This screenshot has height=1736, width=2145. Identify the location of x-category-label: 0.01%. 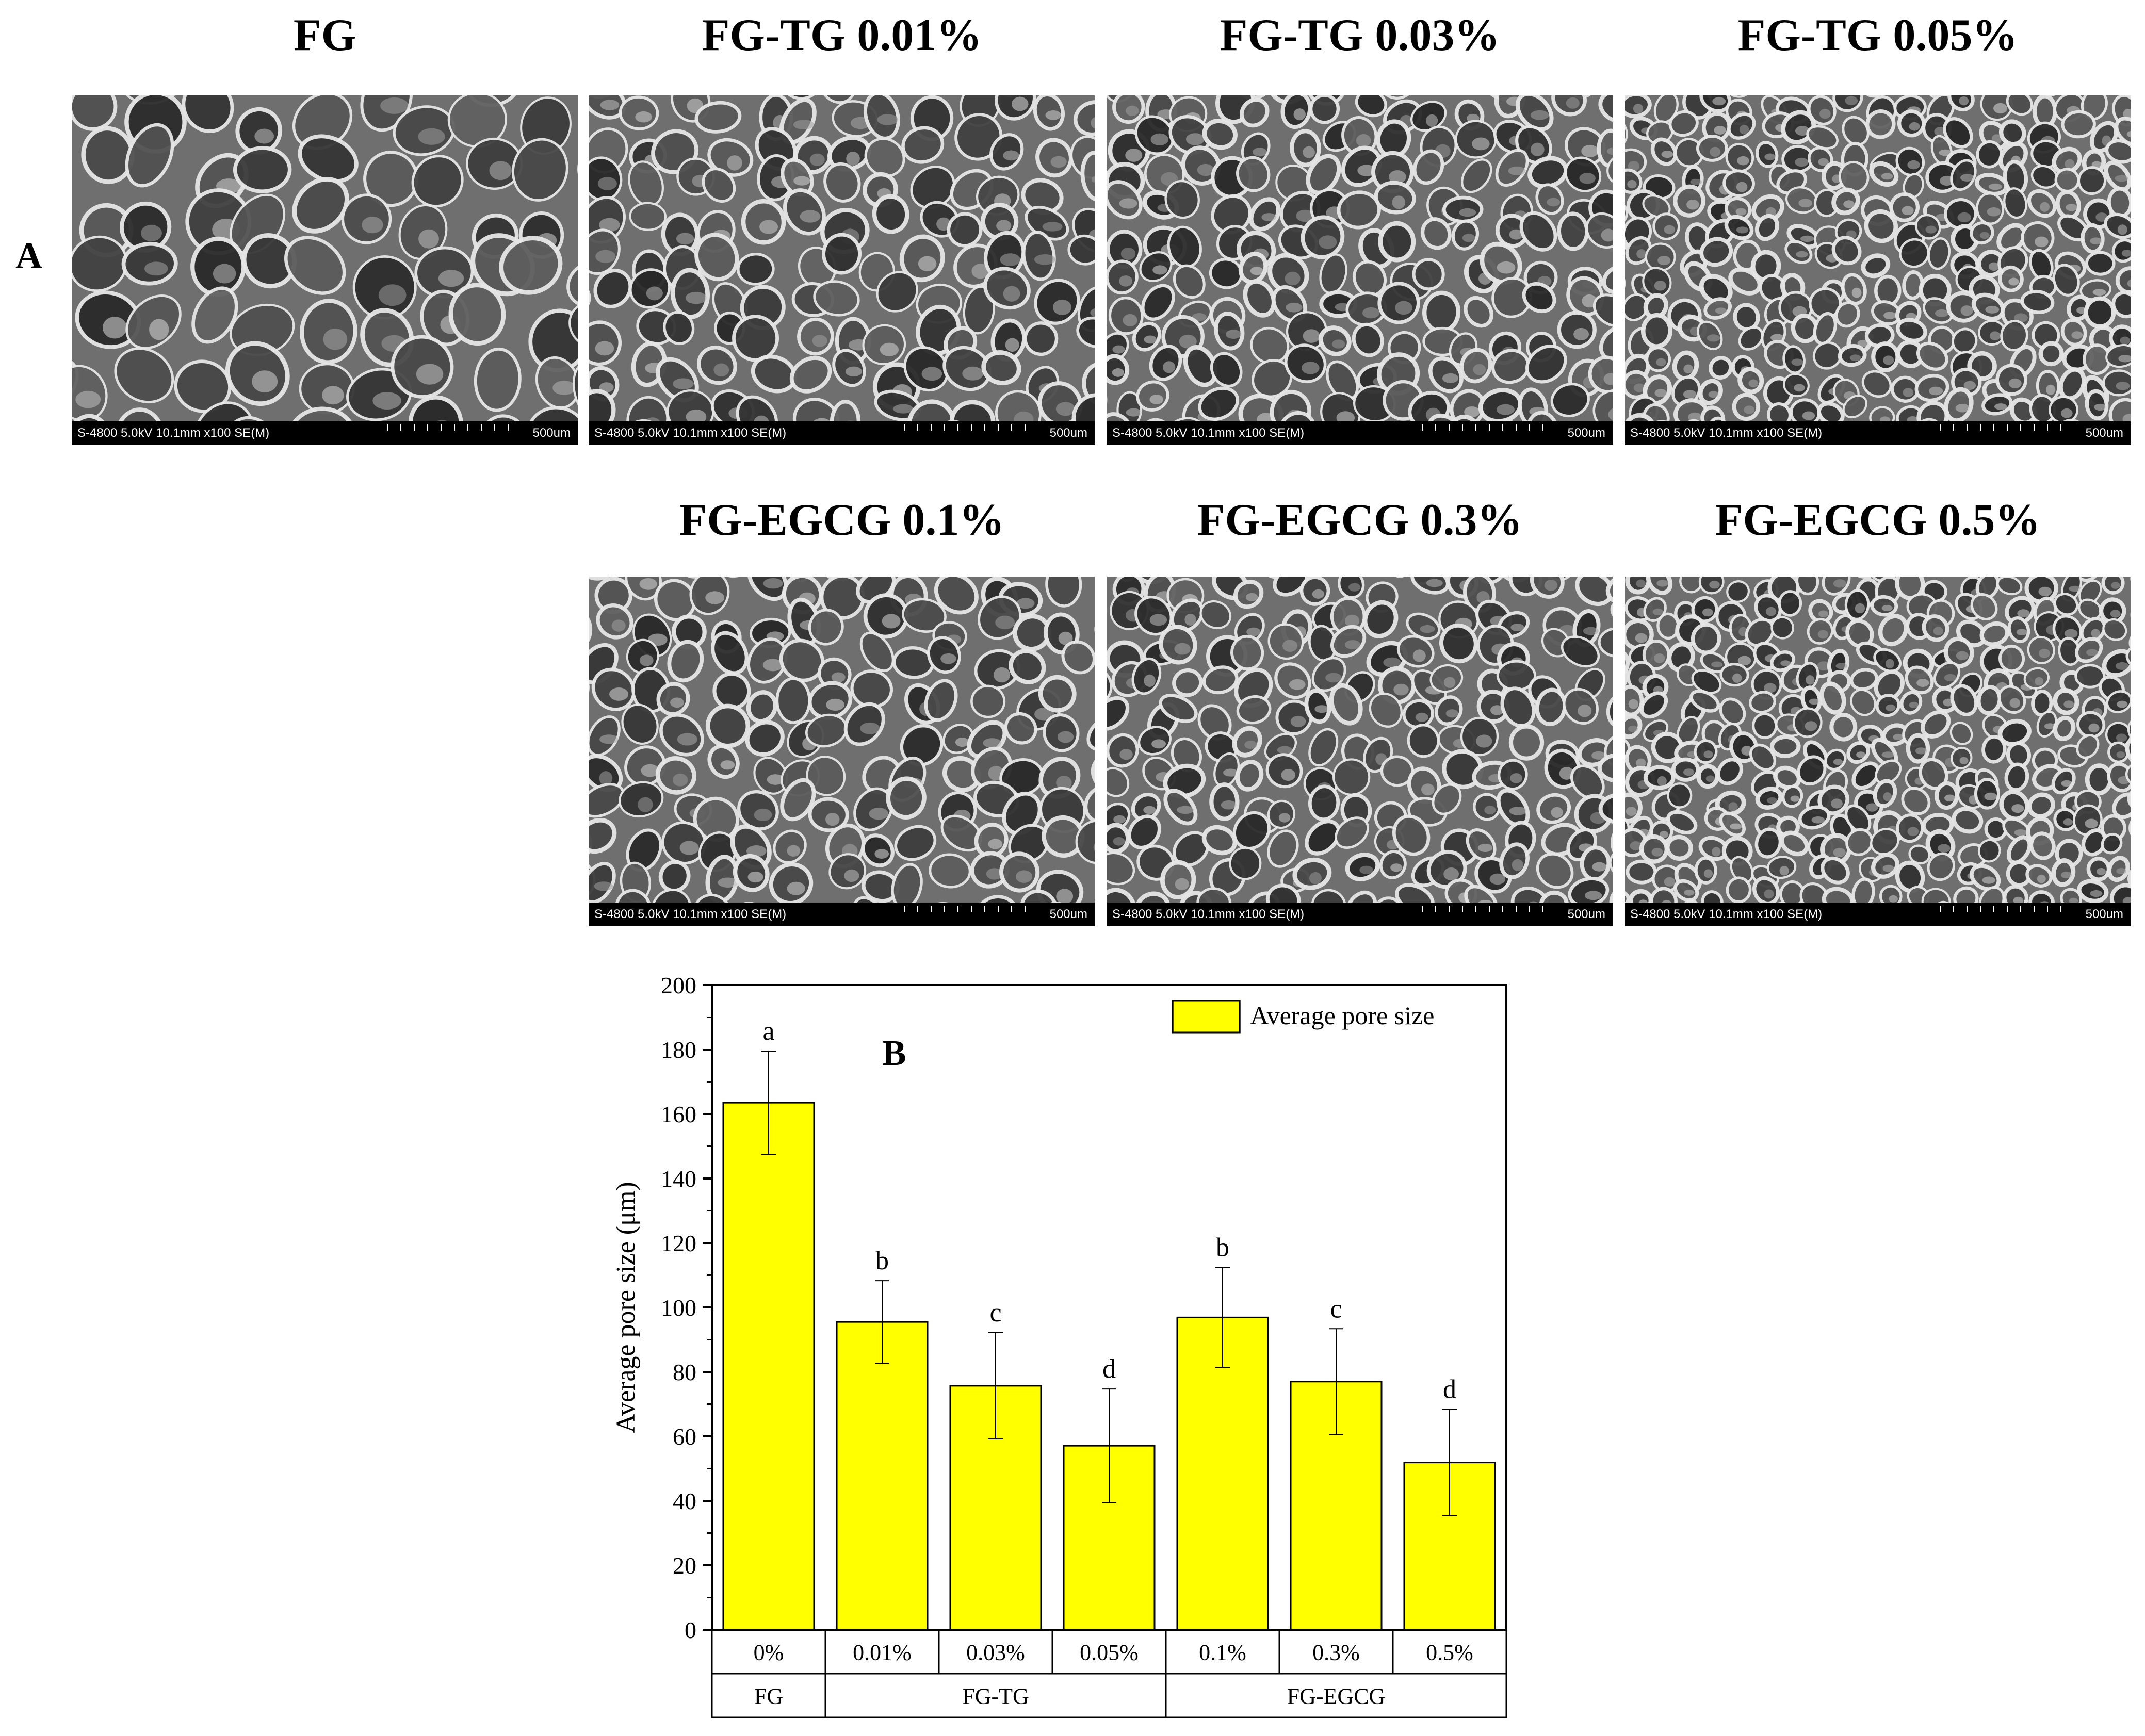
(883, 1652).